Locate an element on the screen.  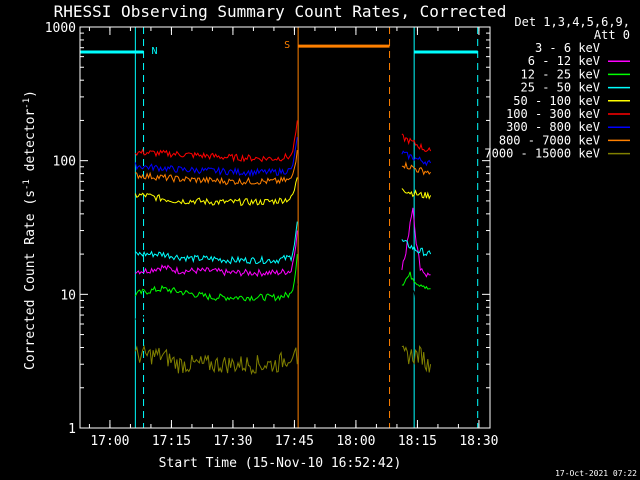
legend-header-1: Det 1,3,4,5,6,9, is located at coordinates (572, 22).